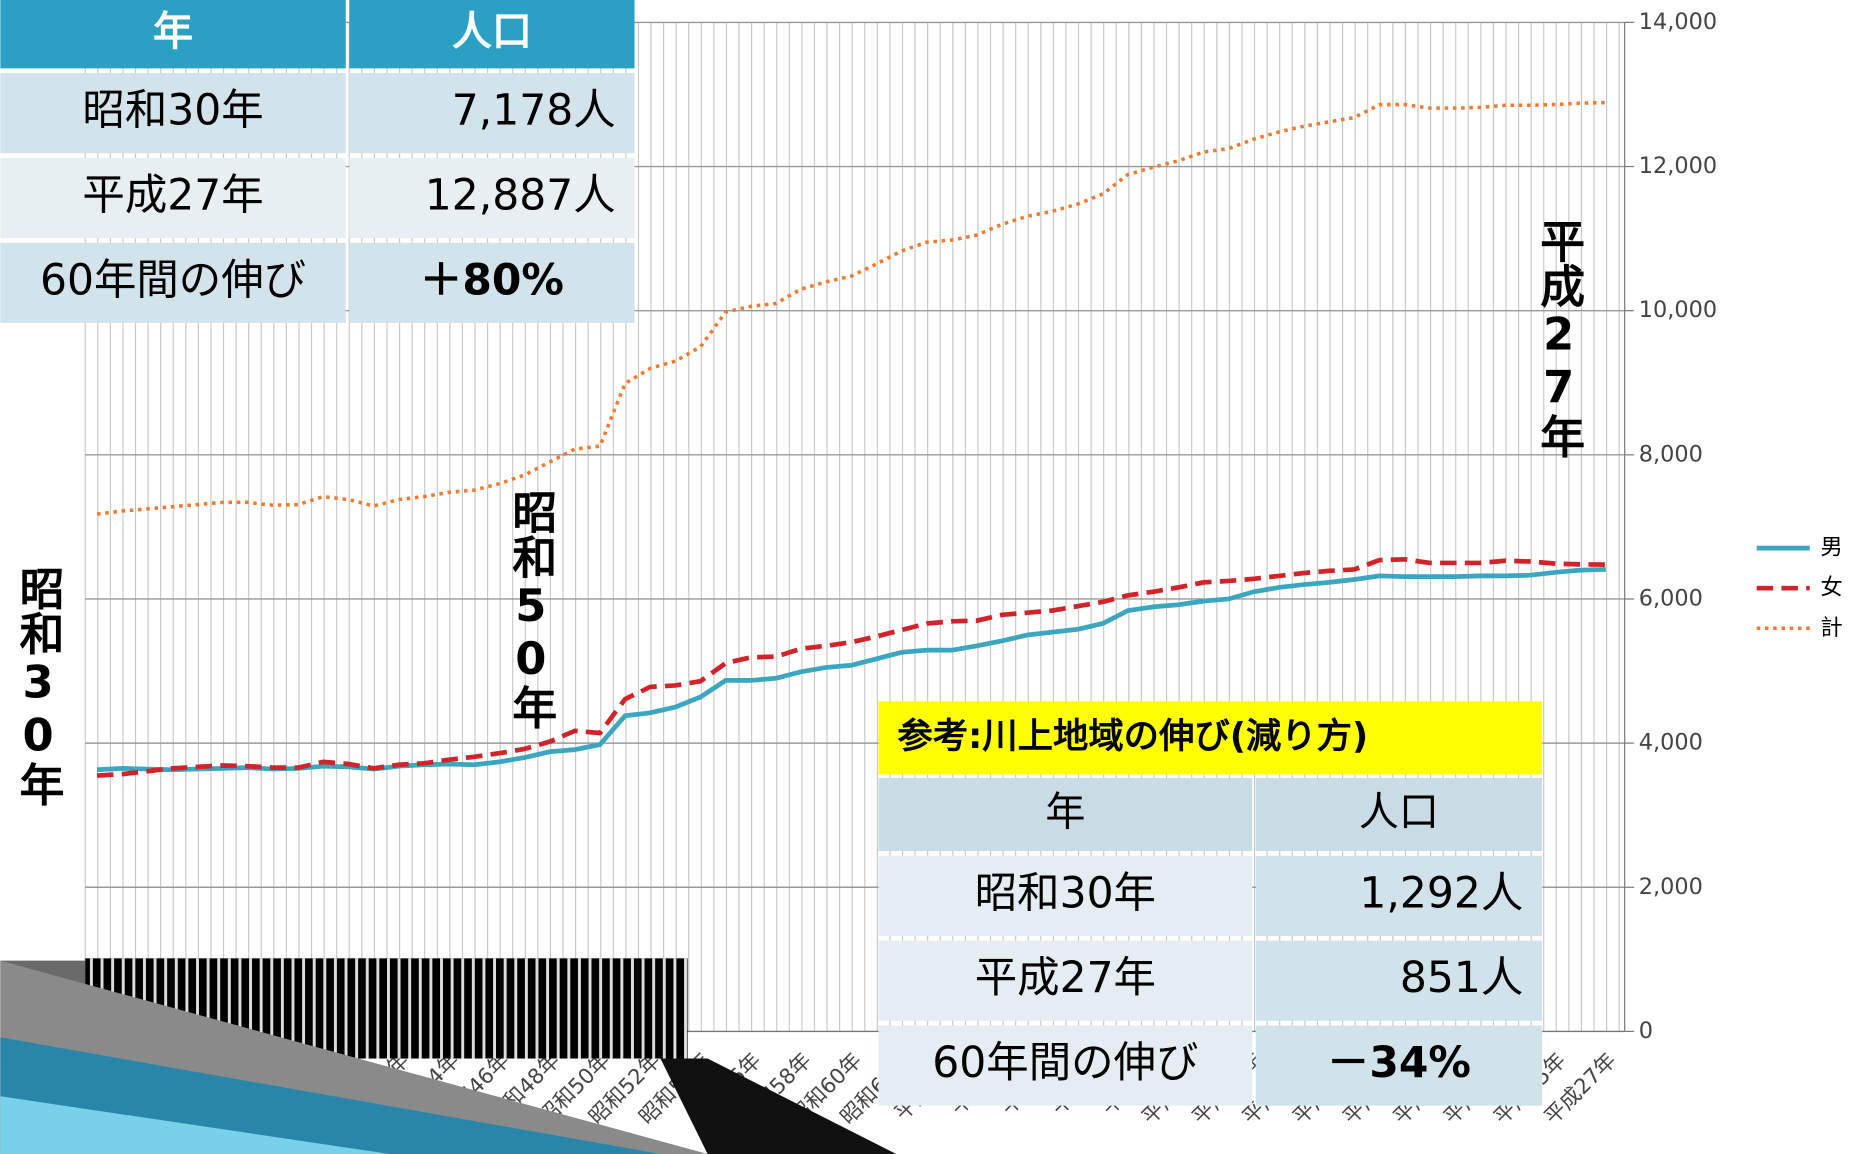 Image resolution: width=1849 pixels, height=1154 pixels. Describe the element at coordinates (534, 111) in the screenshot. I see `table-cell: 7,178人` at that location.